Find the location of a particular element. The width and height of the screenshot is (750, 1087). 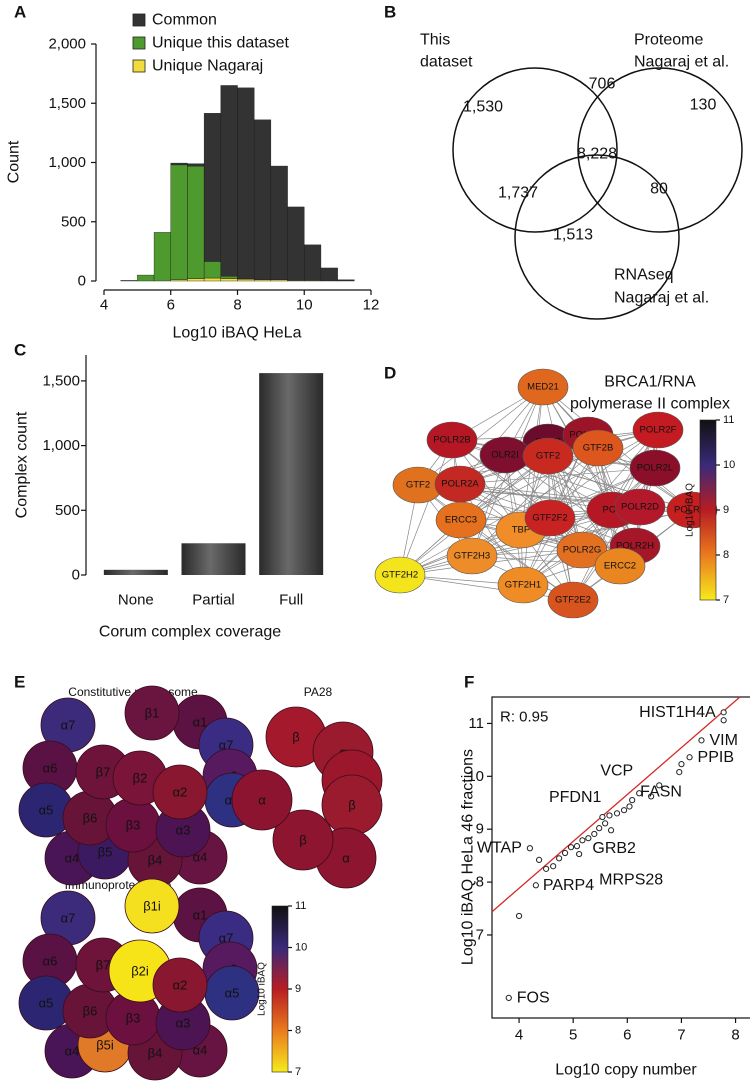

legend-label: Common is located at coordinates (184, 20).